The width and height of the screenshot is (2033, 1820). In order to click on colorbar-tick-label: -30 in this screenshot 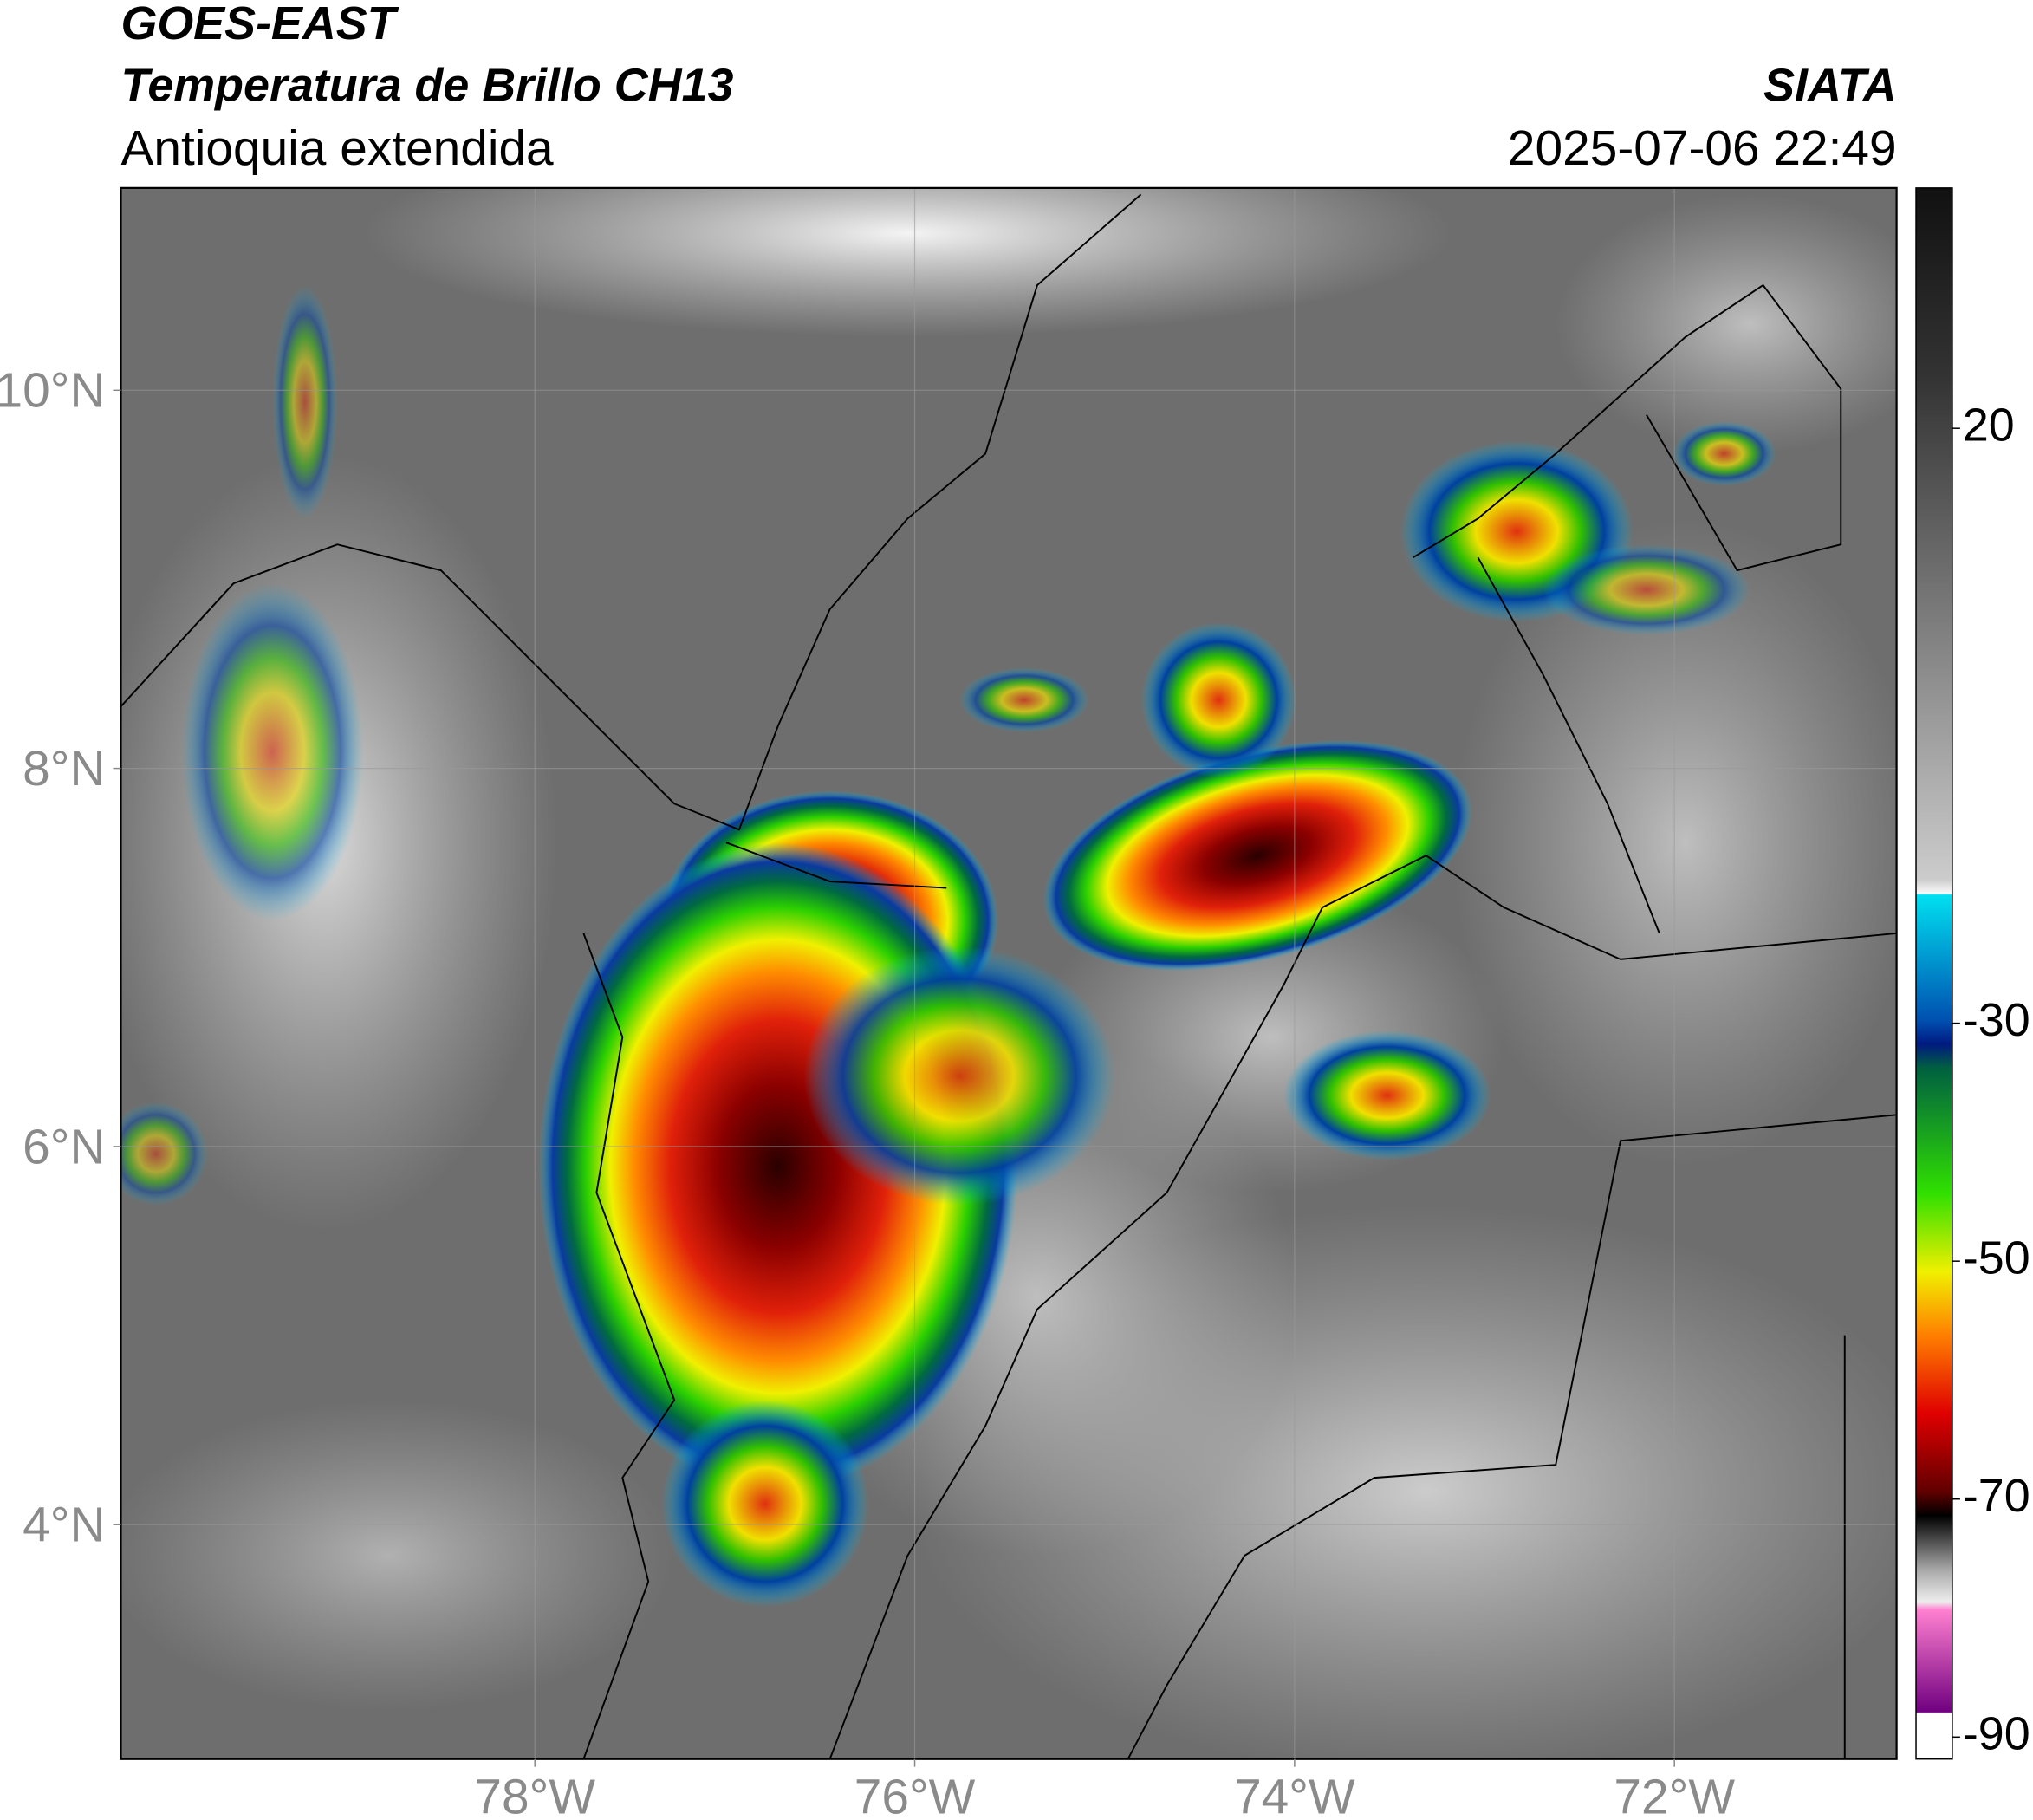, I will do `click(1997, 1020)`.